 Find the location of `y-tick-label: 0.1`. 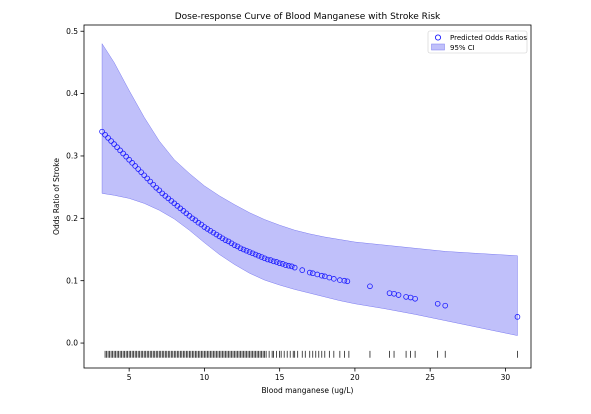

y-tick-label: 0.1 is located at coordinates (72, 280).